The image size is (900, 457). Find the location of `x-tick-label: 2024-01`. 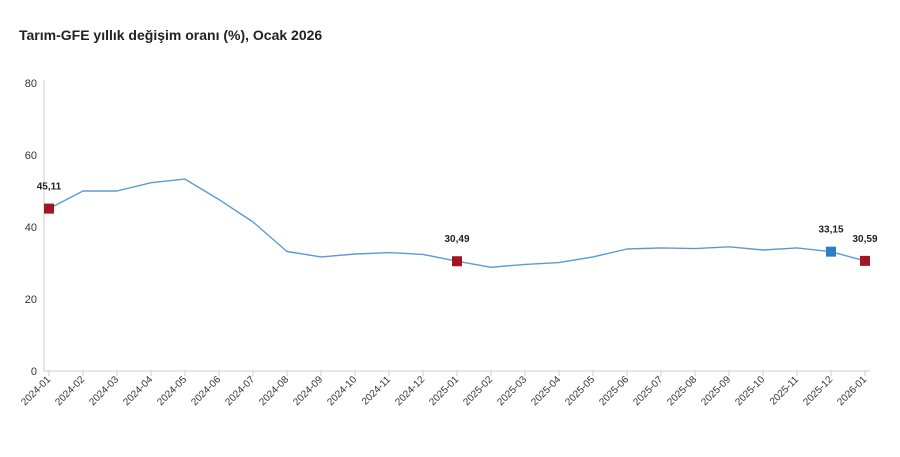

x-tick-label: 2024-01 is located at coordinates (36, 391).